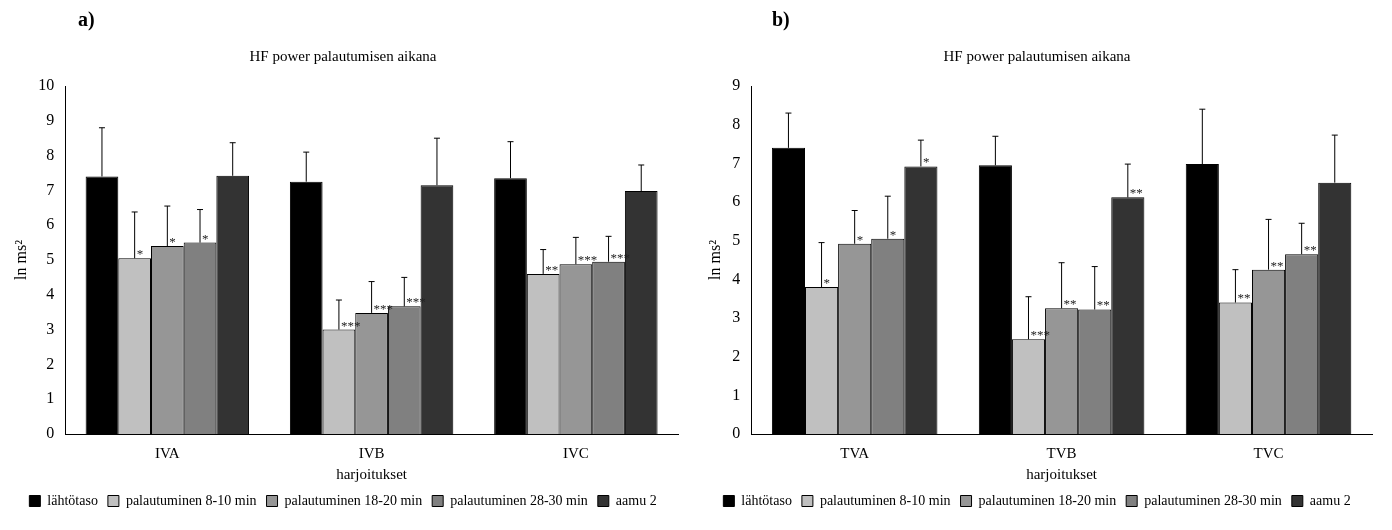 This screenshot has width=1392, height=530. What do you see at coordinates (781, 20) in the screenshot?
I see `text: b)` at bounding box center [781, 20].